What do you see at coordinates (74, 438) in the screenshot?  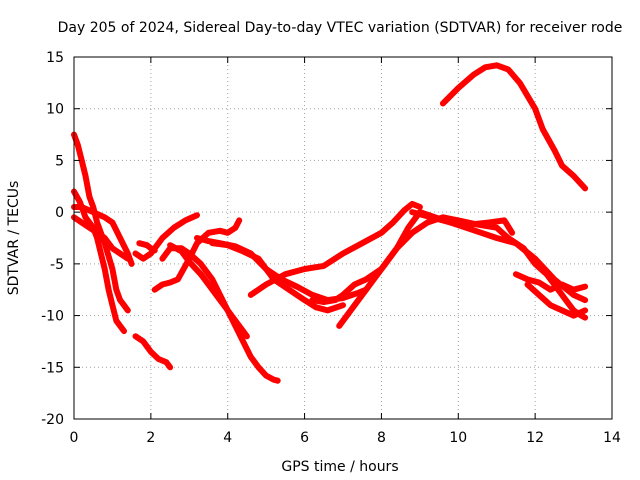 I see `x-tick-label: 0` at bounding box center [74, 438].